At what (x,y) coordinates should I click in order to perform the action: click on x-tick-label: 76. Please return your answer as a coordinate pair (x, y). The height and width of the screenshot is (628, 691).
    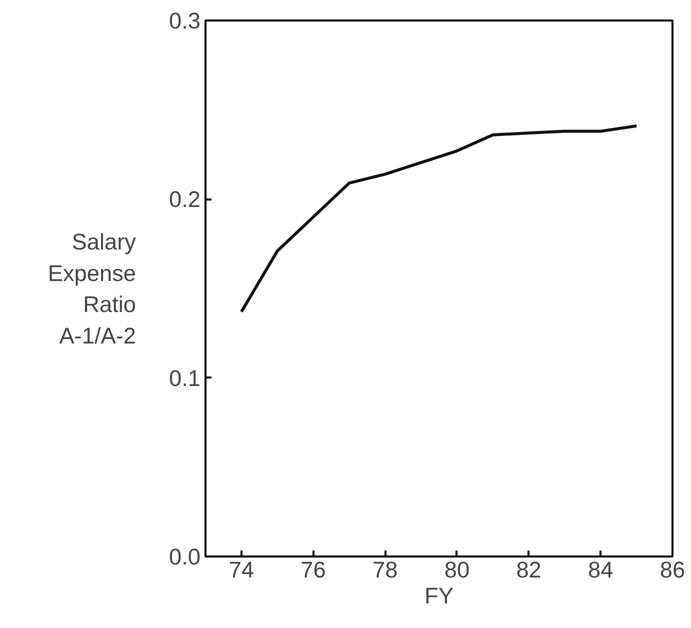
    Looking at the image, I should click on (313, 569).